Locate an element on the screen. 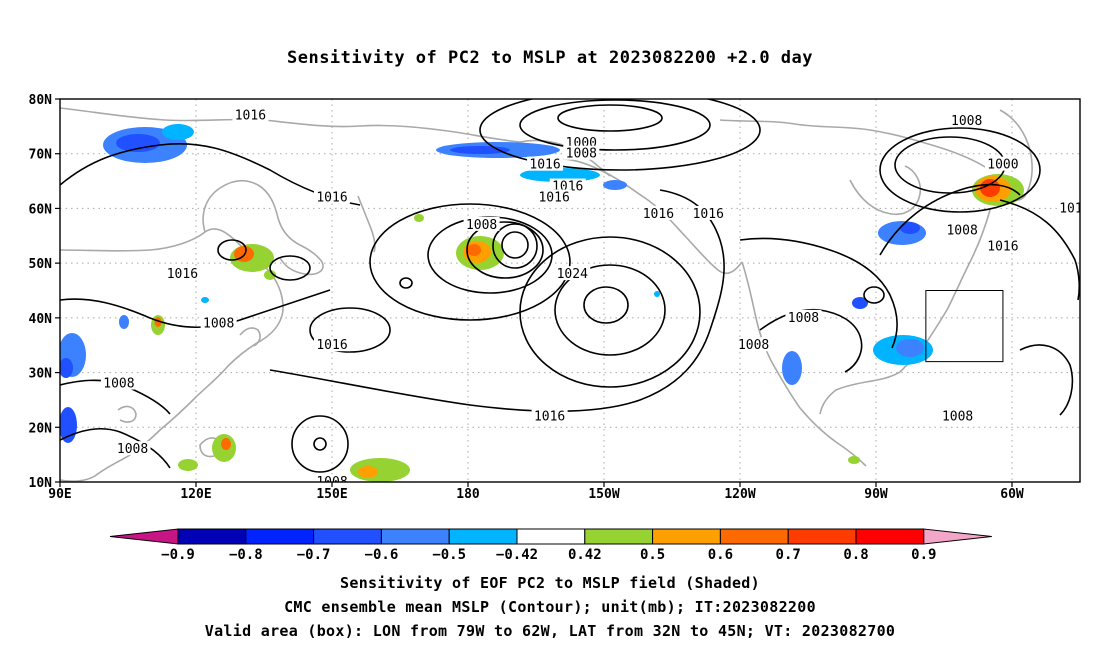 This screenshot has width=1100, height=650. contour-label: 1024 is located at coordinates (572, 274).